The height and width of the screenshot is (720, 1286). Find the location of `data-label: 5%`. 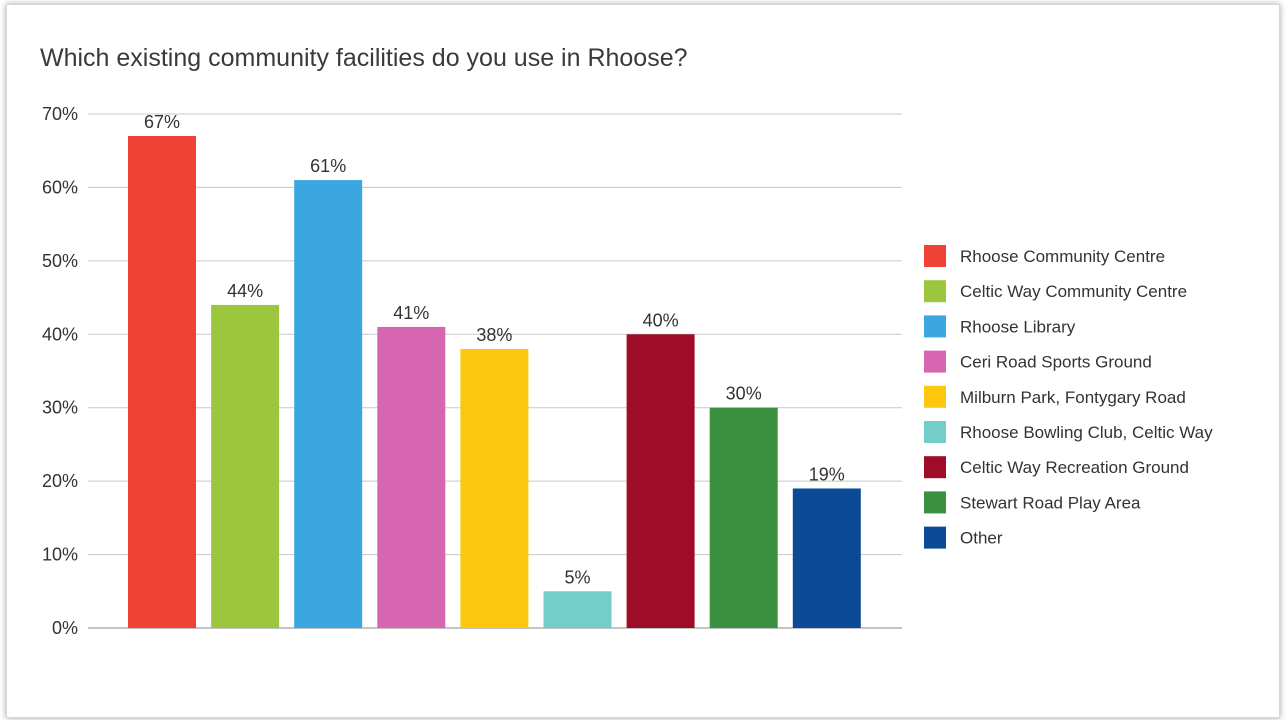

data-label: 5% is located at coordinates (577, 577).